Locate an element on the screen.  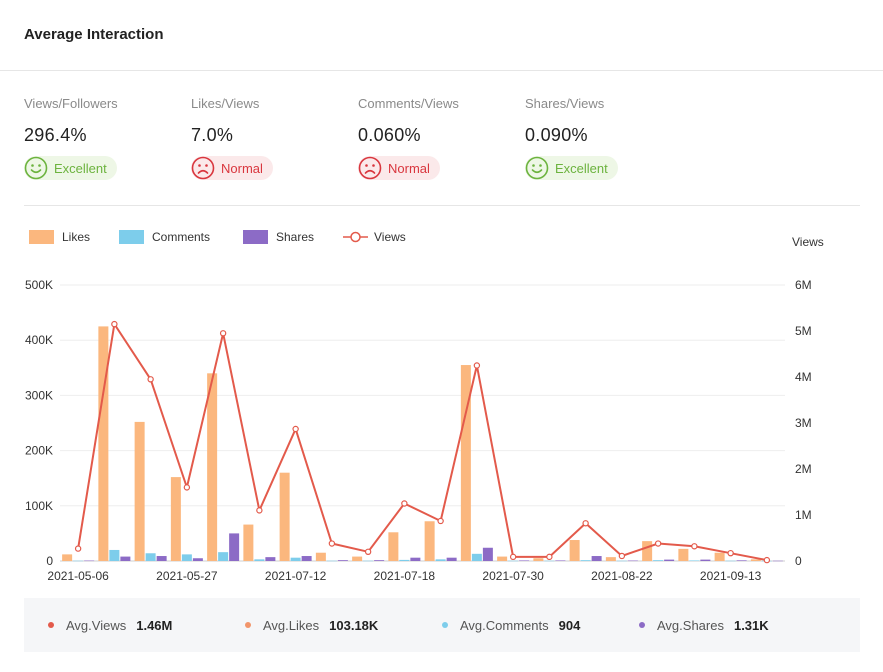
y-left-tick-label: 300K is located at coordinates (39, 395).